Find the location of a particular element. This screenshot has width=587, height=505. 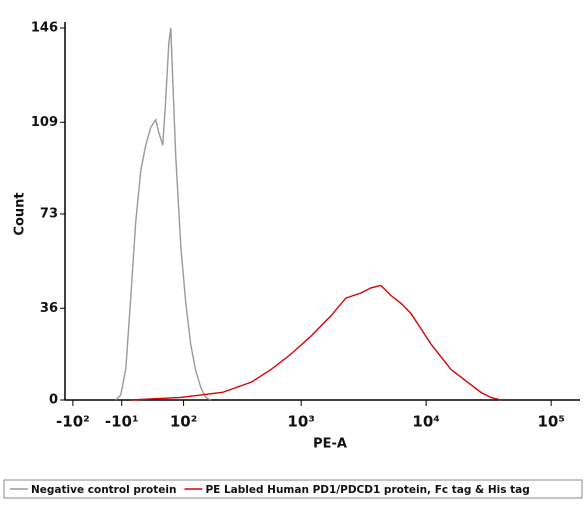

x-tick-label: 10⁴ is located at coordinates (425, 422).